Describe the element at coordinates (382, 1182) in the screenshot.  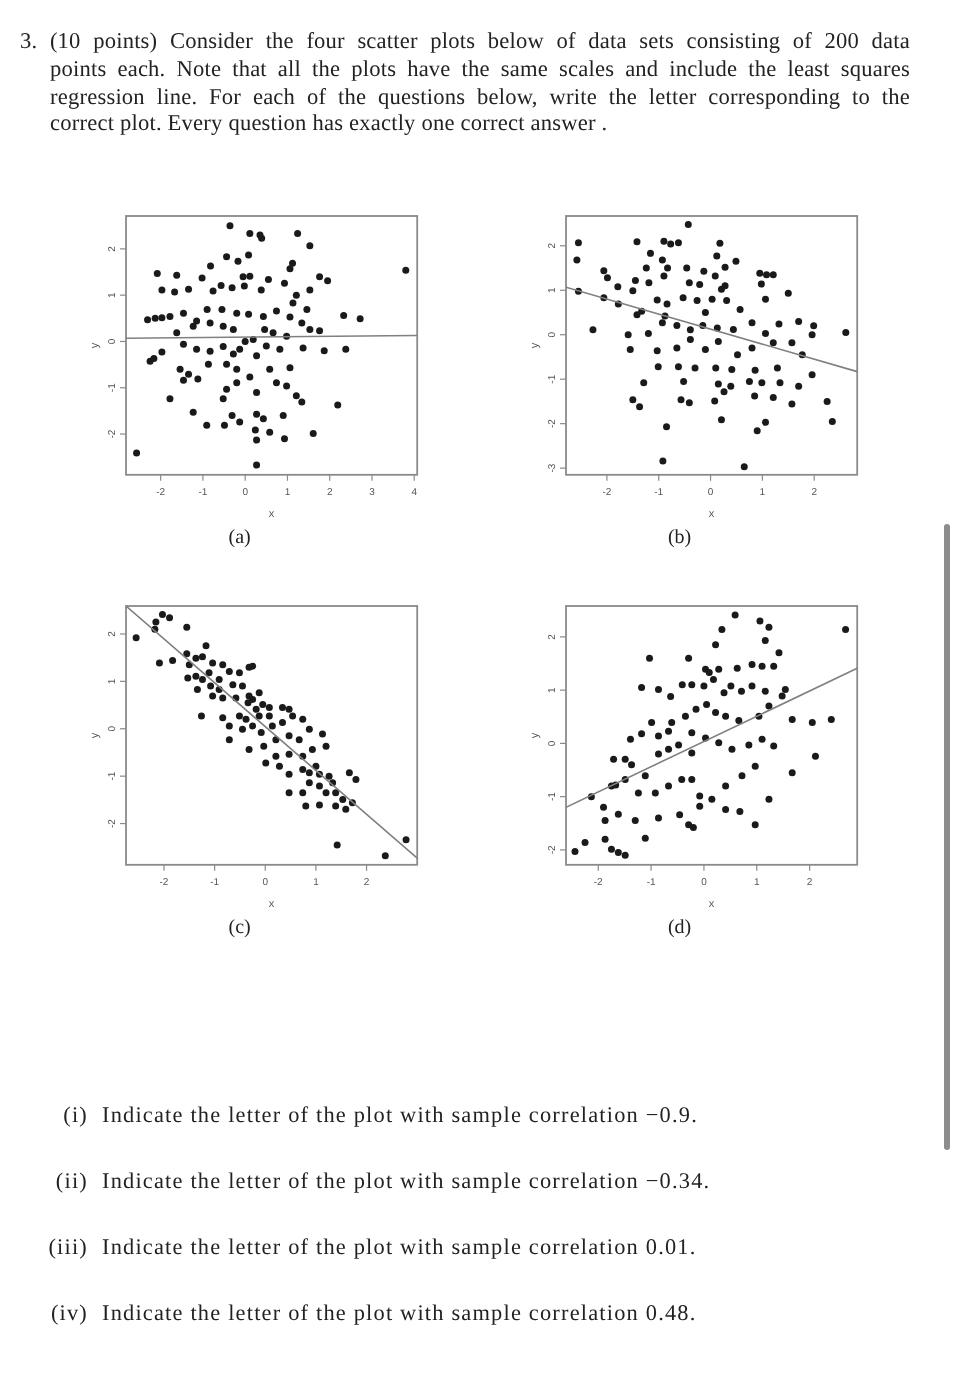
I see `text: (ii) Indicate the letter of the plot with sample correlation −0.34.` at that location.